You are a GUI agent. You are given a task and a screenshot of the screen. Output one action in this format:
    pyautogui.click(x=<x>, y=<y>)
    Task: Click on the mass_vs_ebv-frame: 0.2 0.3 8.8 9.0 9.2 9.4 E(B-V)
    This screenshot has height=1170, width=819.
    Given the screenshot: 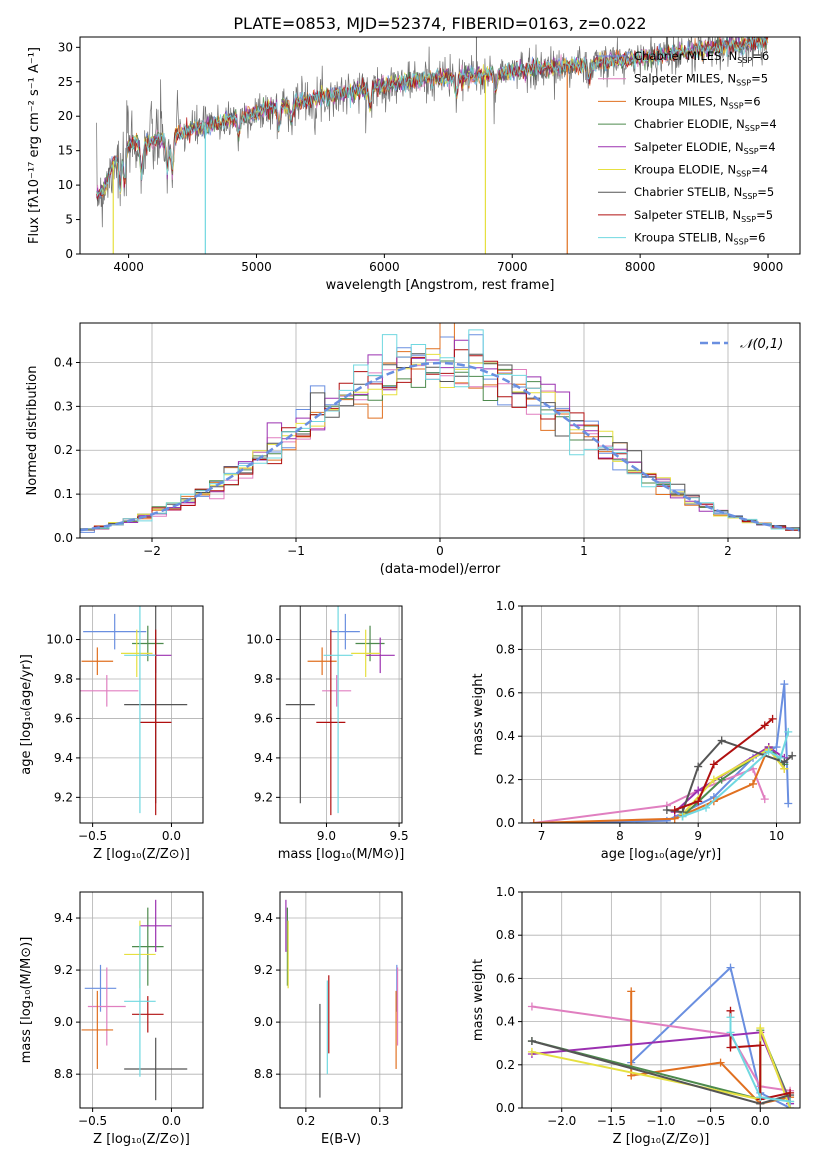 What is the action you would take?
    pyautogui.click(x=328, y=1019)
    